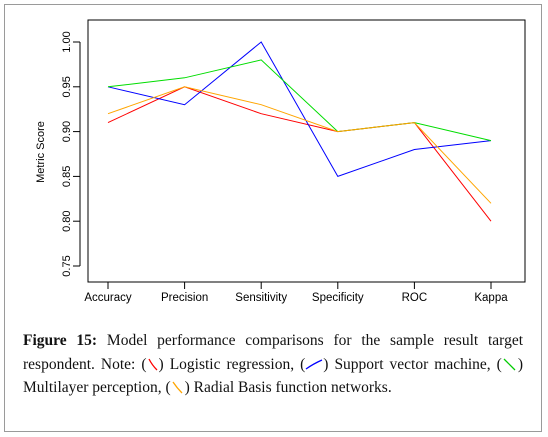  What do you see at coordinates (67, 220) in the screenshot?
I see `y-tick-label: 0.80` at bounding box center [67, 220].